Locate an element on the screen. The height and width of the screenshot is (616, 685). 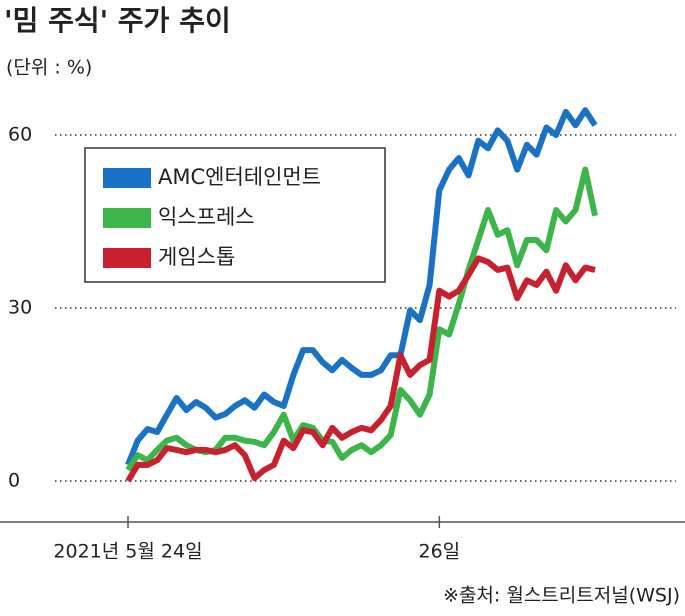
x-tick-label: 26일 is located at coordinates (439, 552).